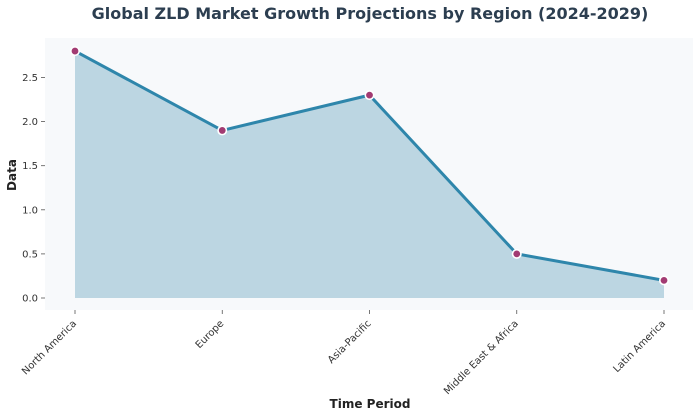 The height and width of the screenshot is (418, 700). I want to click on x-tick-label: Europe, so click(210, 334).